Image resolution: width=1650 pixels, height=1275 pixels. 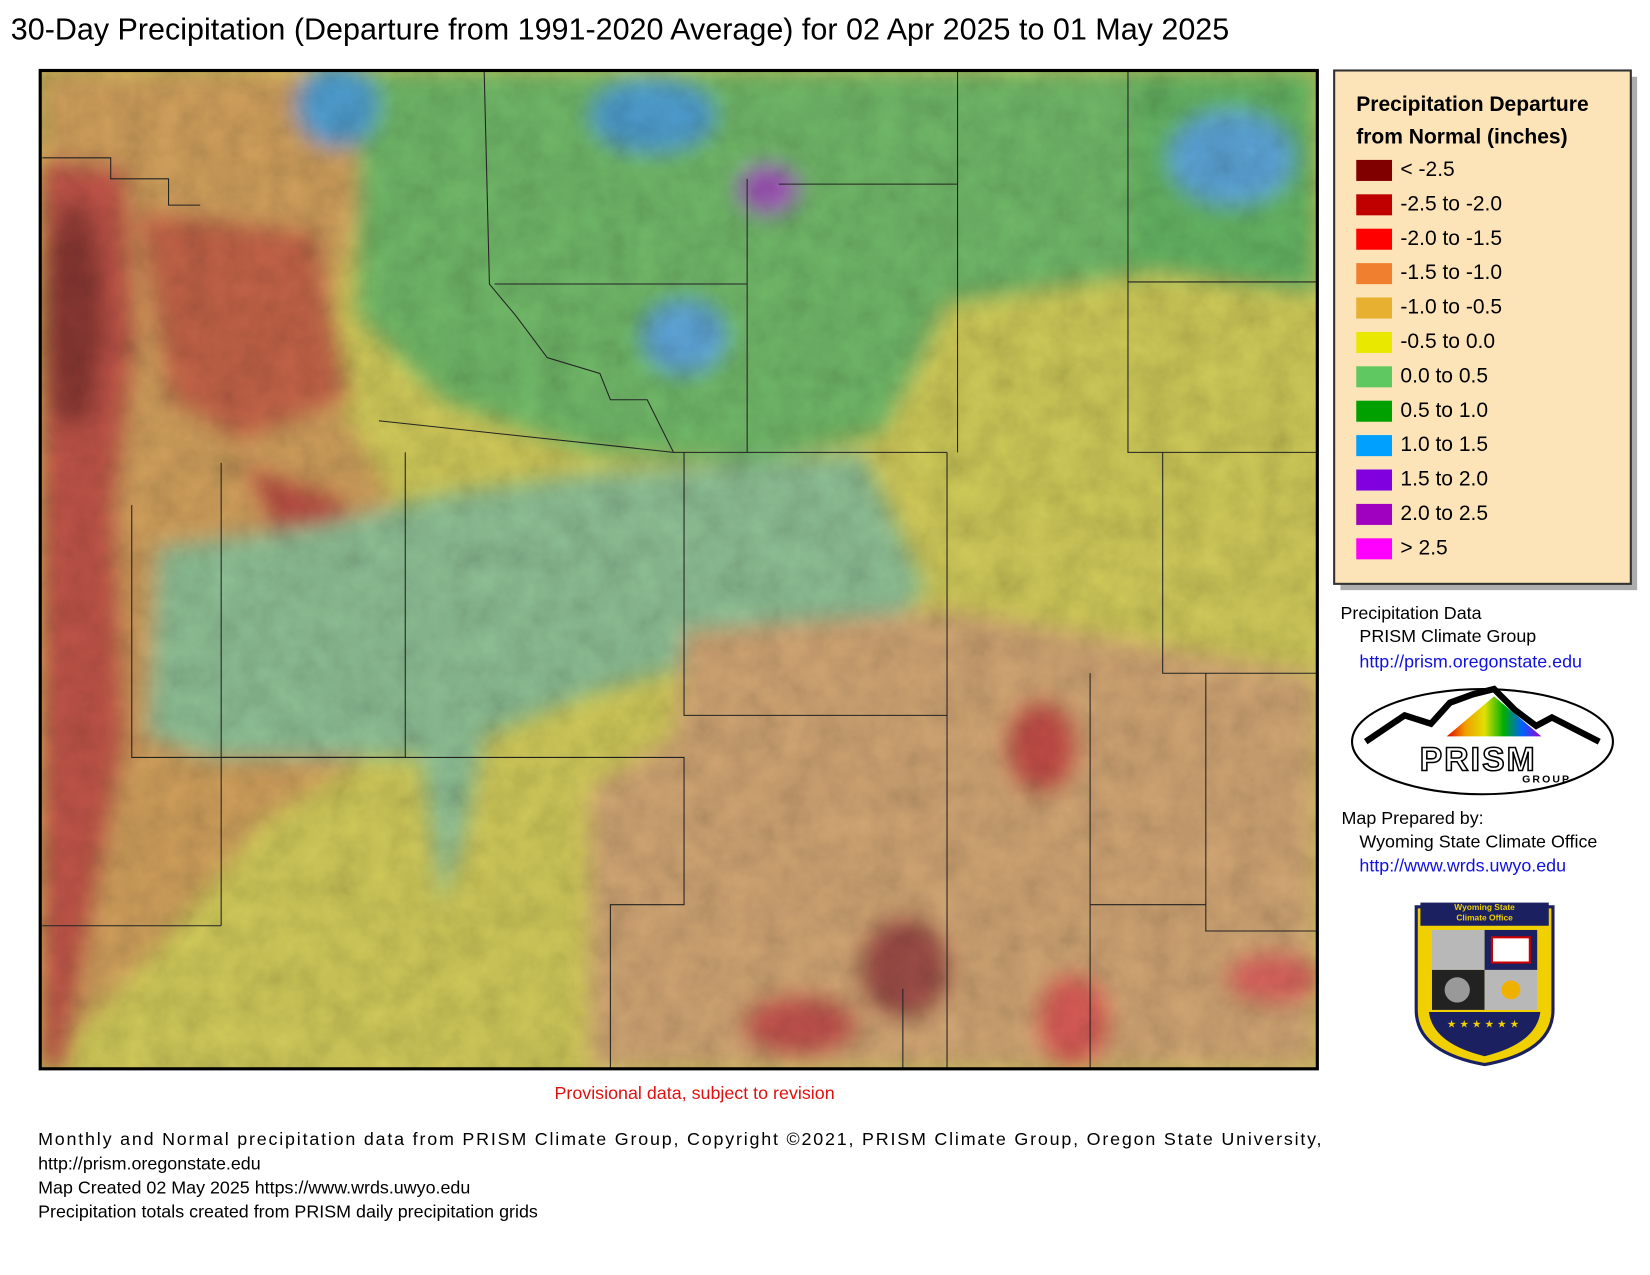 I want to click on legend-label: < -2.5, so click(x=1427, y=169).